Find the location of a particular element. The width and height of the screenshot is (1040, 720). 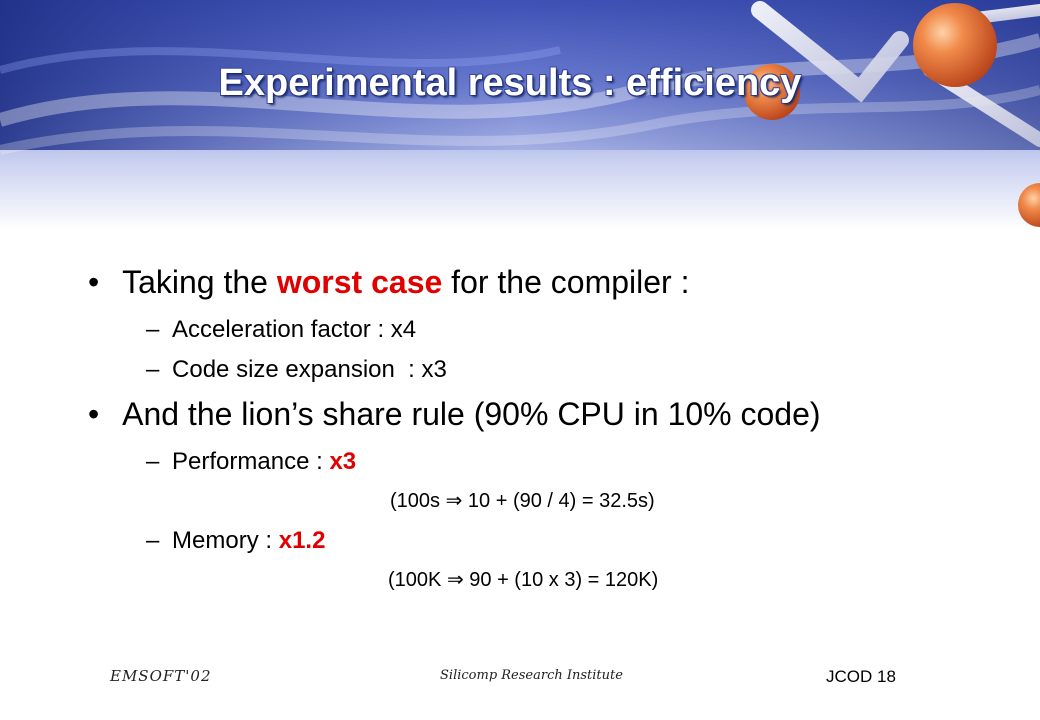

slide-title: Experimental results : efficiency is located at coordinates (510, 83).